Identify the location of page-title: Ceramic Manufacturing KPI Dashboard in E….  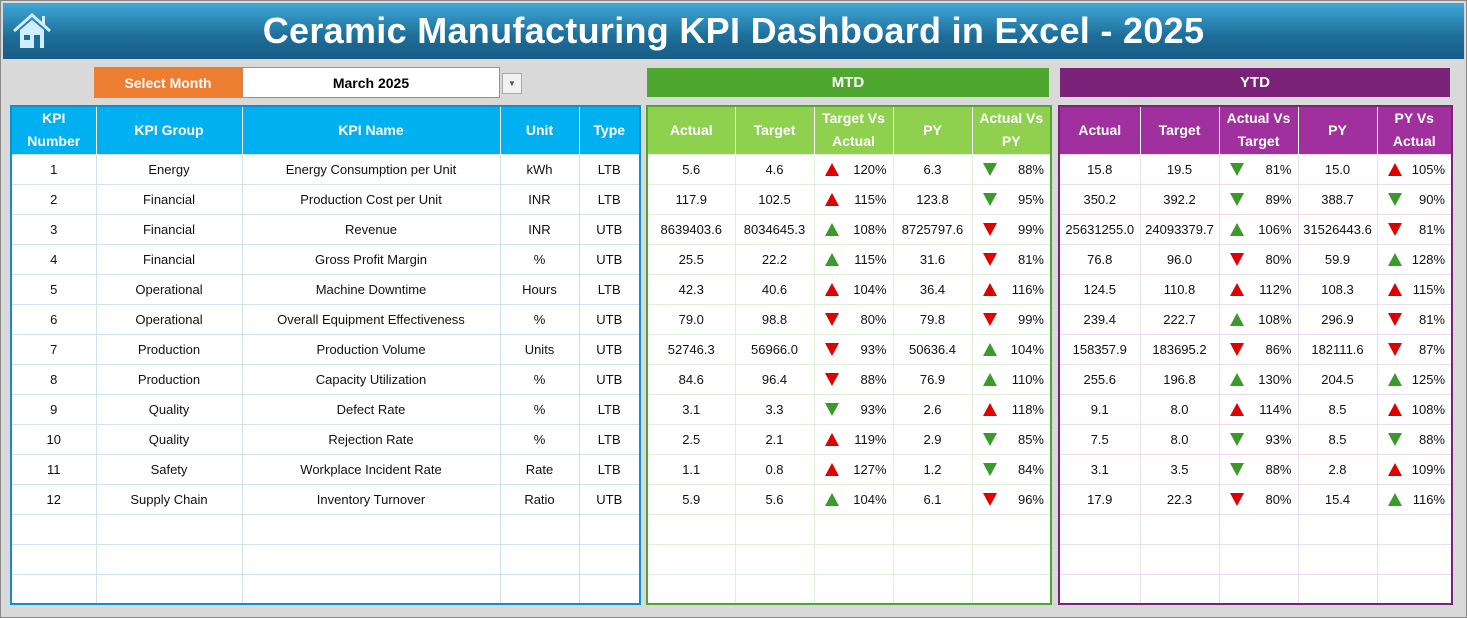
(733, 30).